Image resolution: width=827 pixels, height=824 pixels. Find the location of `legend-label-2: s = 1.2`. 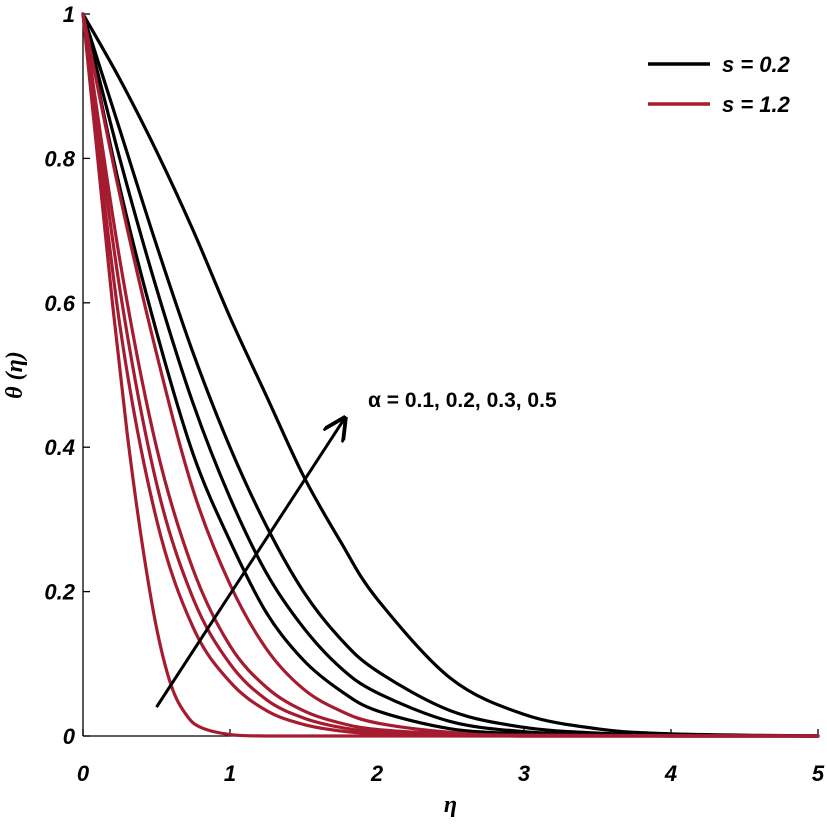

legend-label-2: s = 1.2 is located at coordinates (756, 104).